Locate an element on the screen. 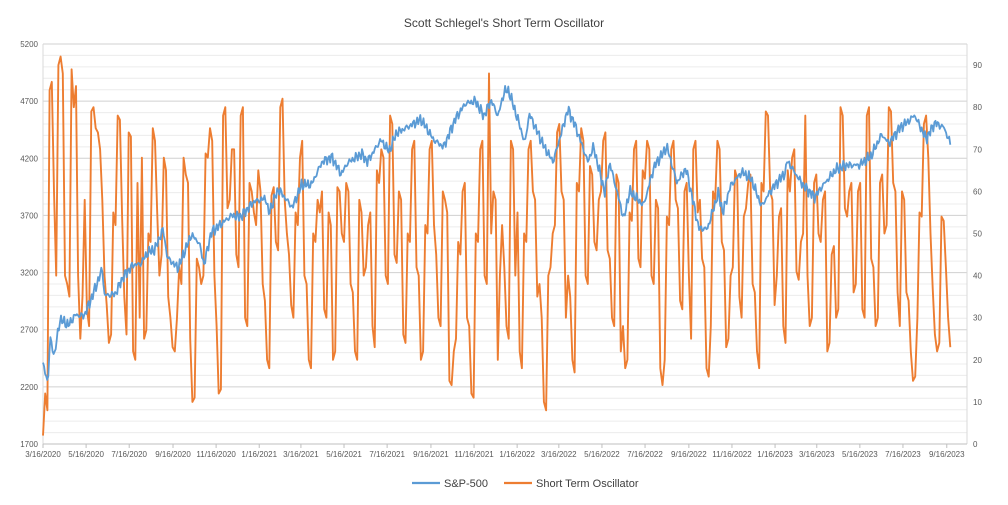 This screenshot has width=1008, height=505. left-axis-tick-label: 4200 is located at coordinates (29, 158).